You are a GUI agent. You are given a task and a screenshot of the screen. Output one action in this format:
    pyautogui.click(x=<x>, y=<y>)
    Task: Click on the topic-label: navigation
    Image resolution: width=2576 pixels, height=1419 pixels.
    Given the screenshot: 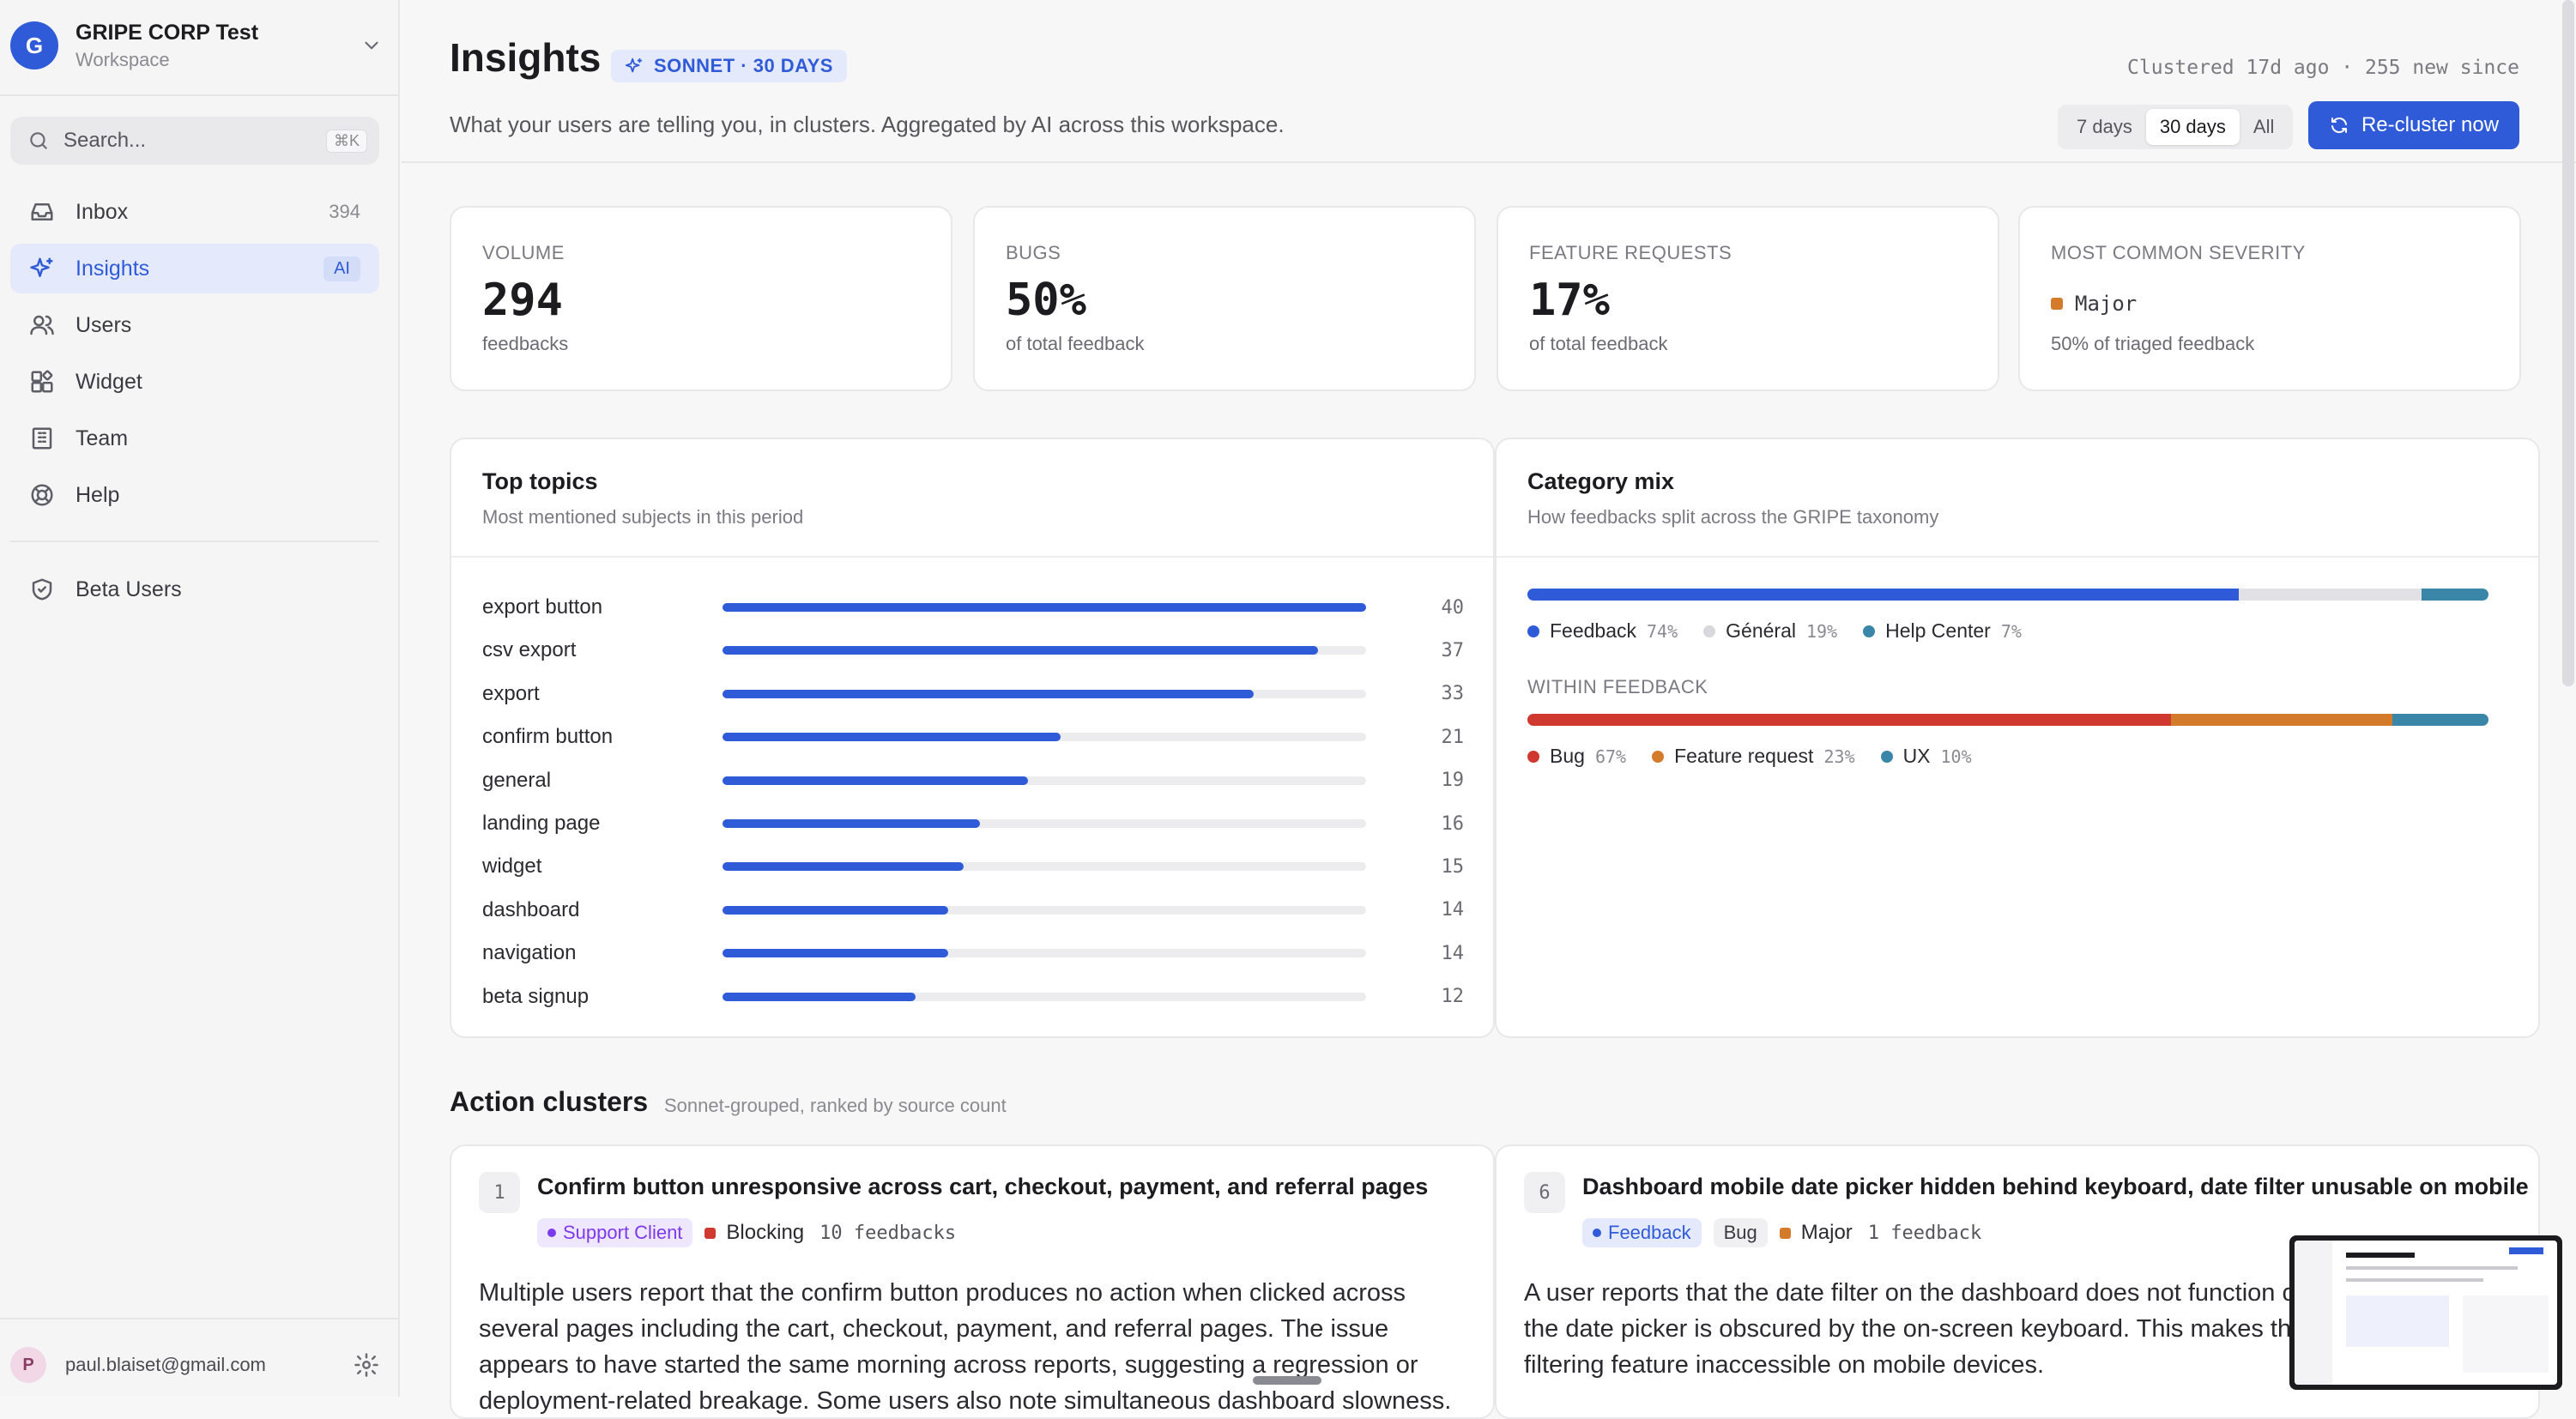 What is the action you would take?
    pyautogui.click(x=529, y=953)
    